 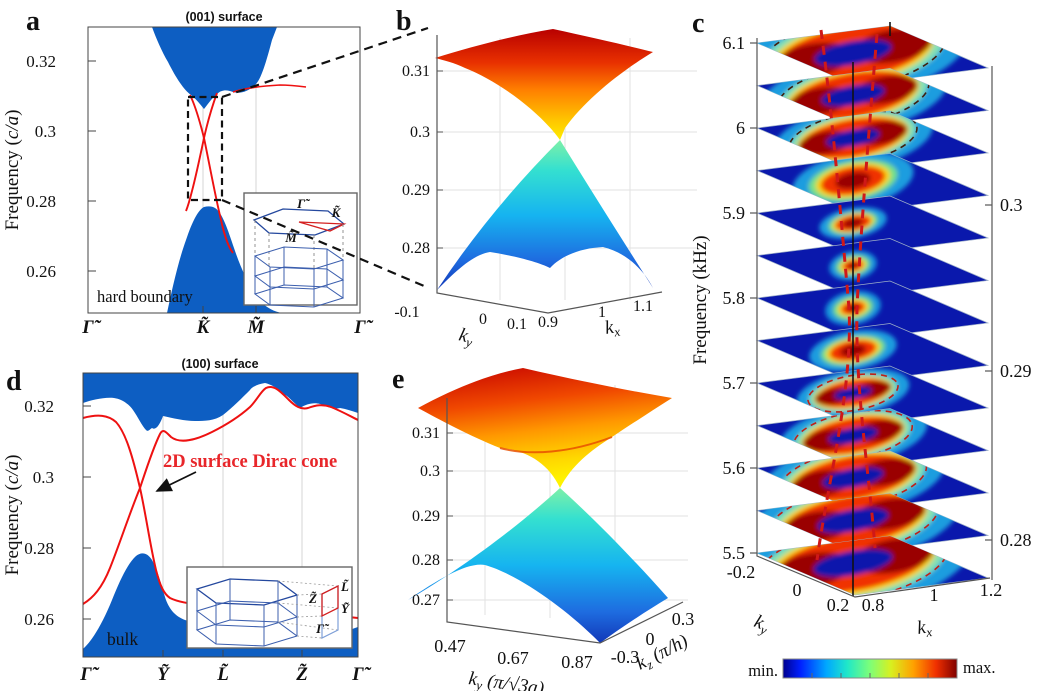 I want to click on xtick-z: Z̃, so click(x=301, y=674).